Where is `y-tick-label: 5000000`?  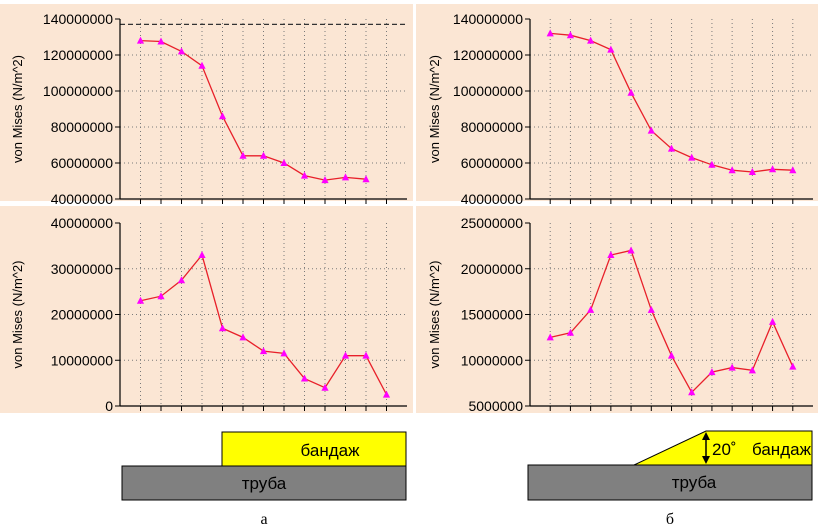 y-tick-label: 5000000 is located at coordinates (495, 406).